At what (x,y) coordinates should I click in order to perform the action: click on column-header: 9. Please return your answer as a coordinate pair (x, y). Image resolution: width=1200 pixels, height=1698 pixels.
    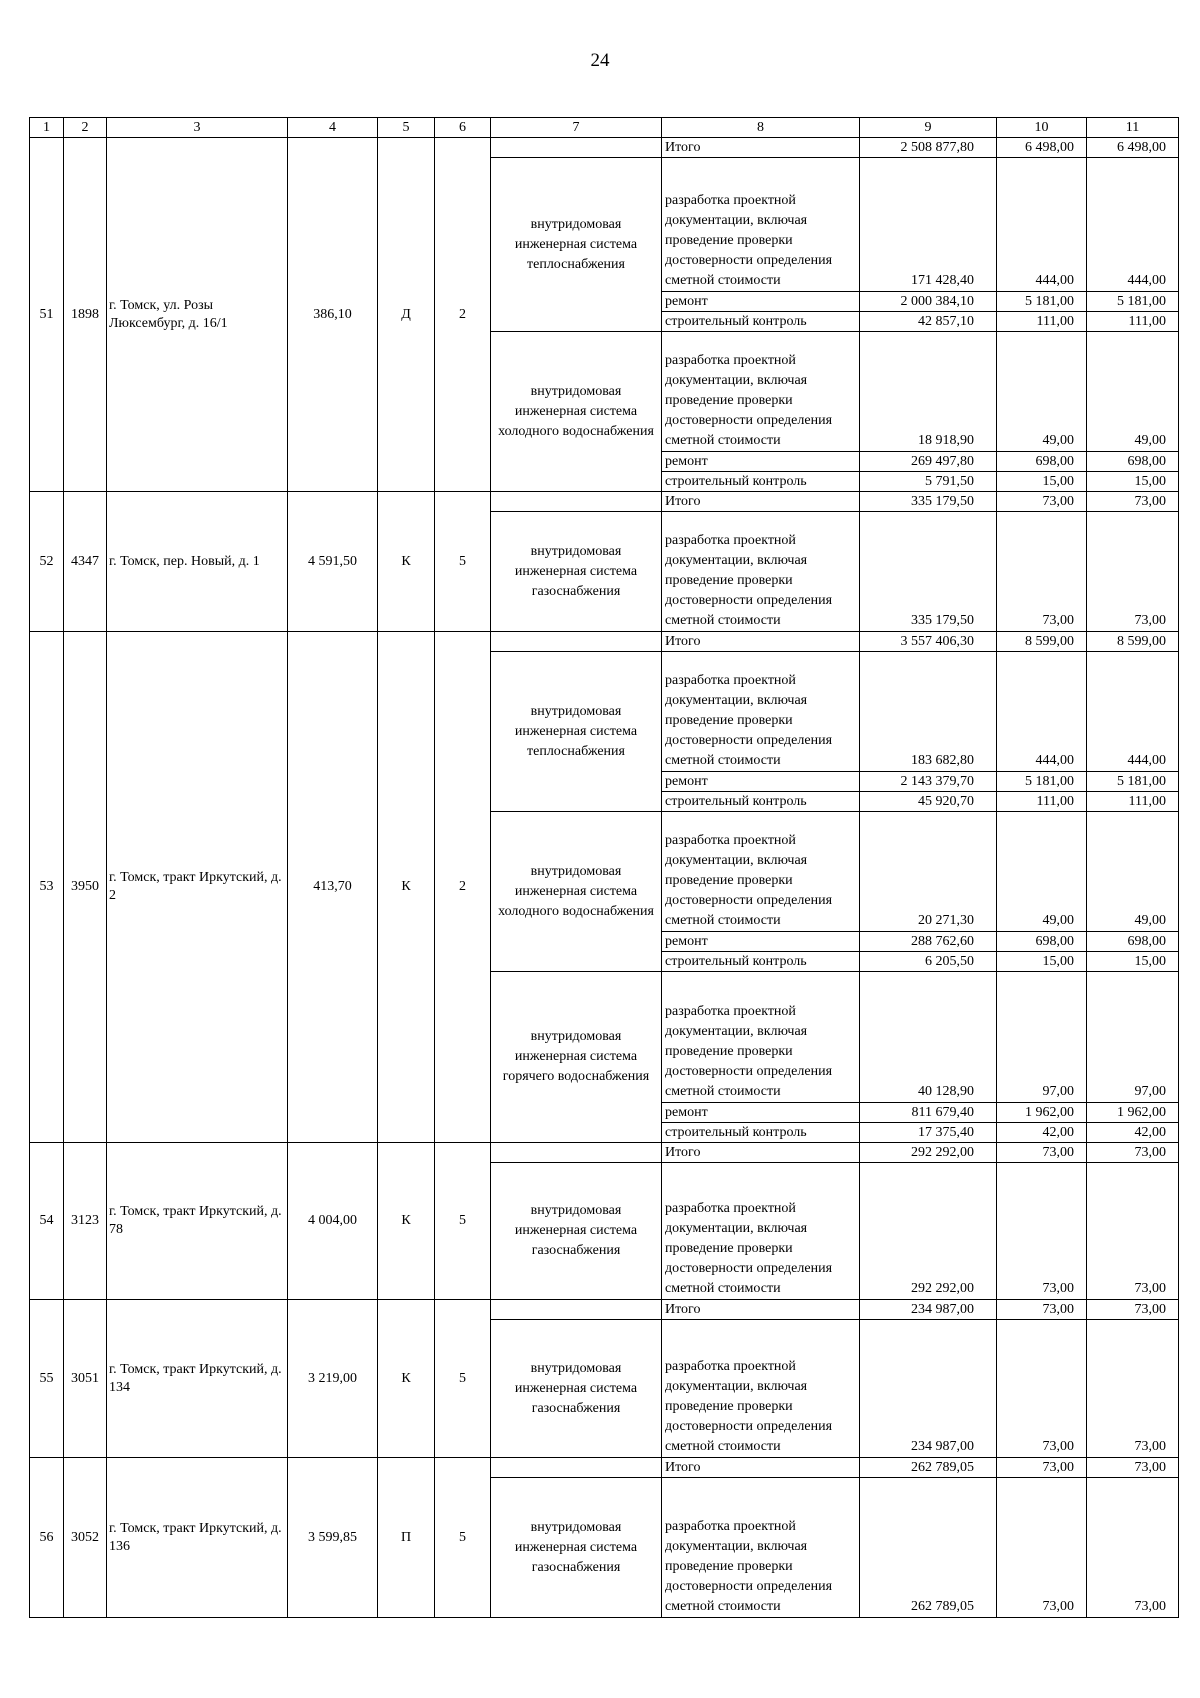
    Looking at the image, I should click on (928, 127).